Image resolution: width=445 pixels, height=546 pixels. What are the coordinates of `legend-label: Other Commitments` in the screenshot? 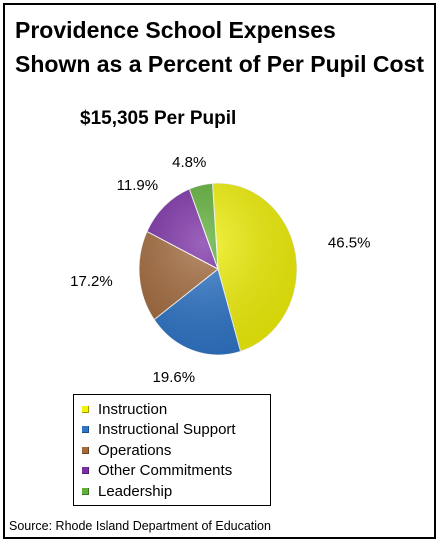 It's located at (165, 471).